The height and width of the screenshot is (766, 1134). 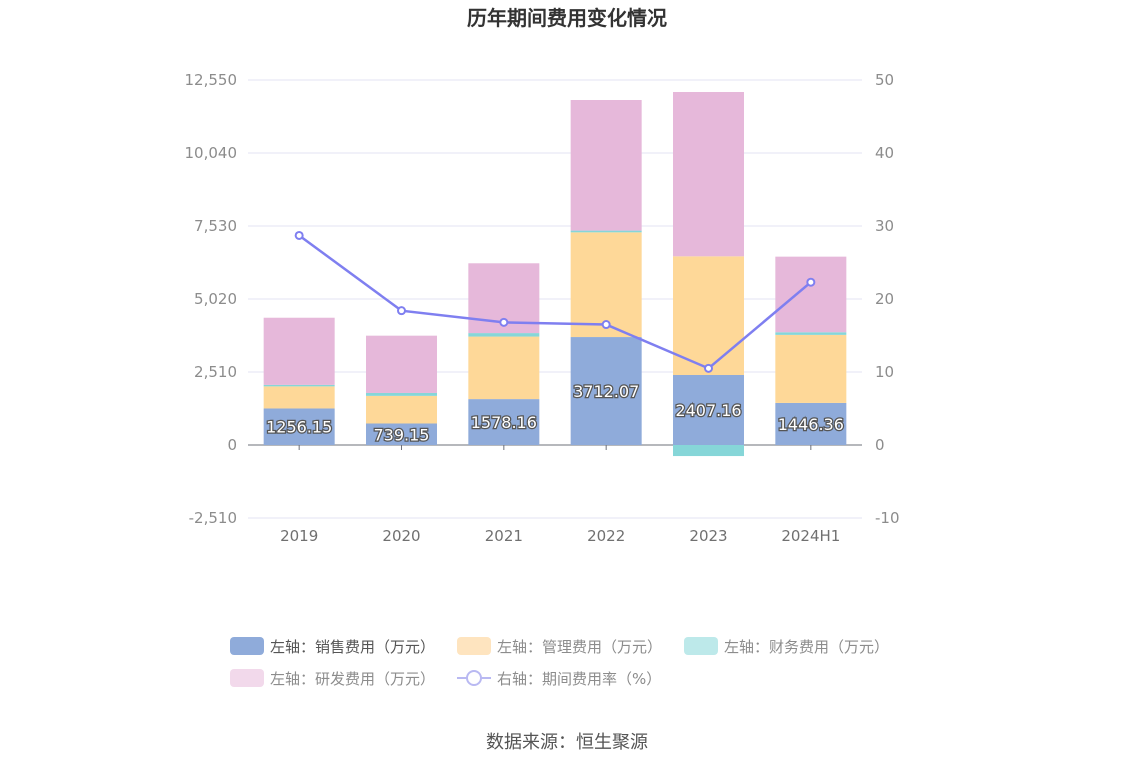 I want to click on legend-label-admin: 左轴：管理费用（万元）, so click(x=580, y=646).